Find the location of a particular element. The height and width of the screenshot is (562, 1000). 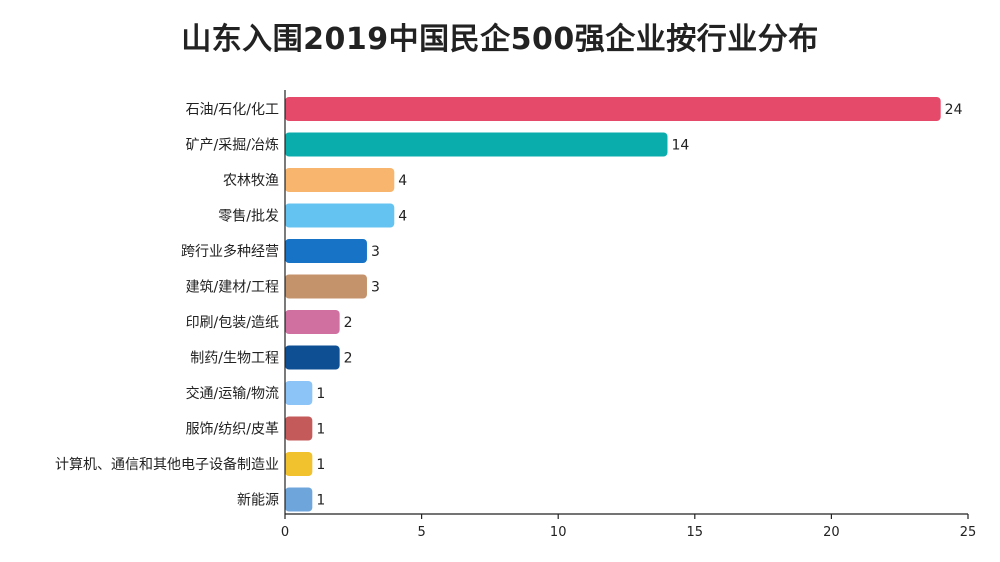

category-label: 新能源 is located at coordinates (258, 501).